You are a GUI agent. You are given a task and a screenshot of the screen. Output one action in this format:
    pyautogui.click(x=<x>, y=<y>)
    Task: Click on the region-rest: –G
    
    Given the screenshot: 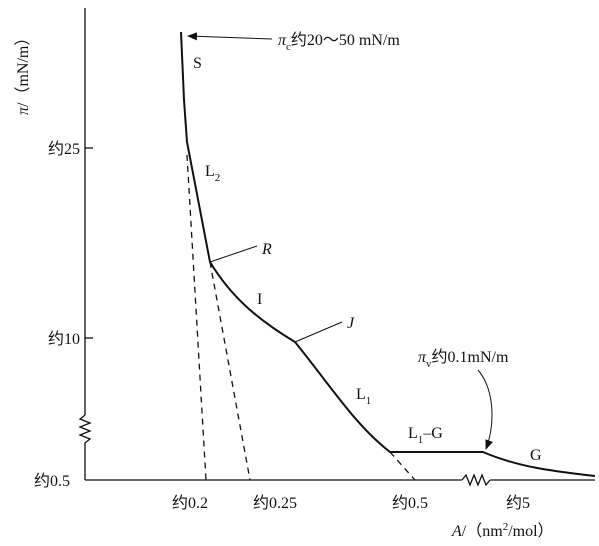 What is the action you would take?
    pyautogui.click(x=432, y=433)
    